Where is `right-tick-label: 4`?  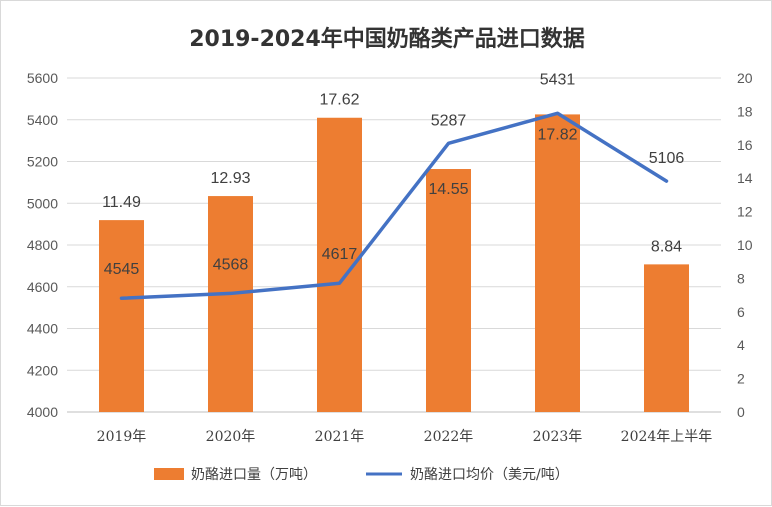
right-tick-label: 4 is located at coordinates (741, 345).